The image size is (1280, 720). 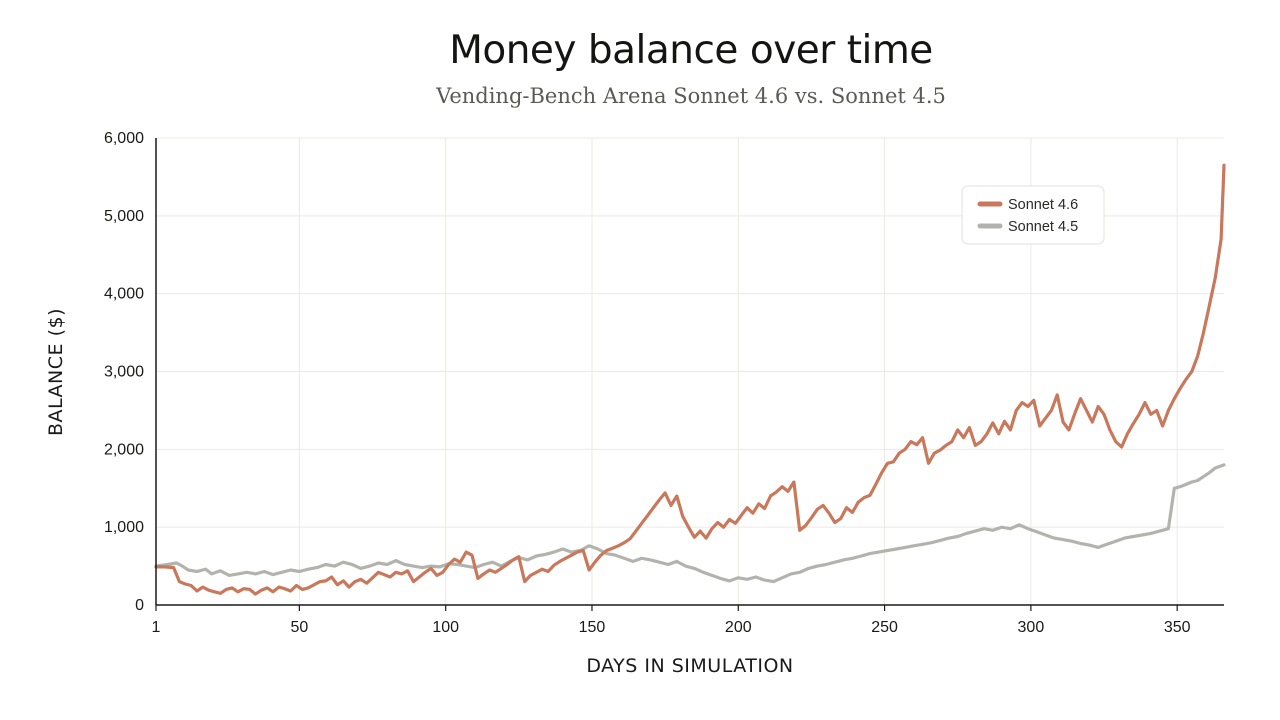 I want to click on x-tick-label: 350, so click(x=1177, y=627).